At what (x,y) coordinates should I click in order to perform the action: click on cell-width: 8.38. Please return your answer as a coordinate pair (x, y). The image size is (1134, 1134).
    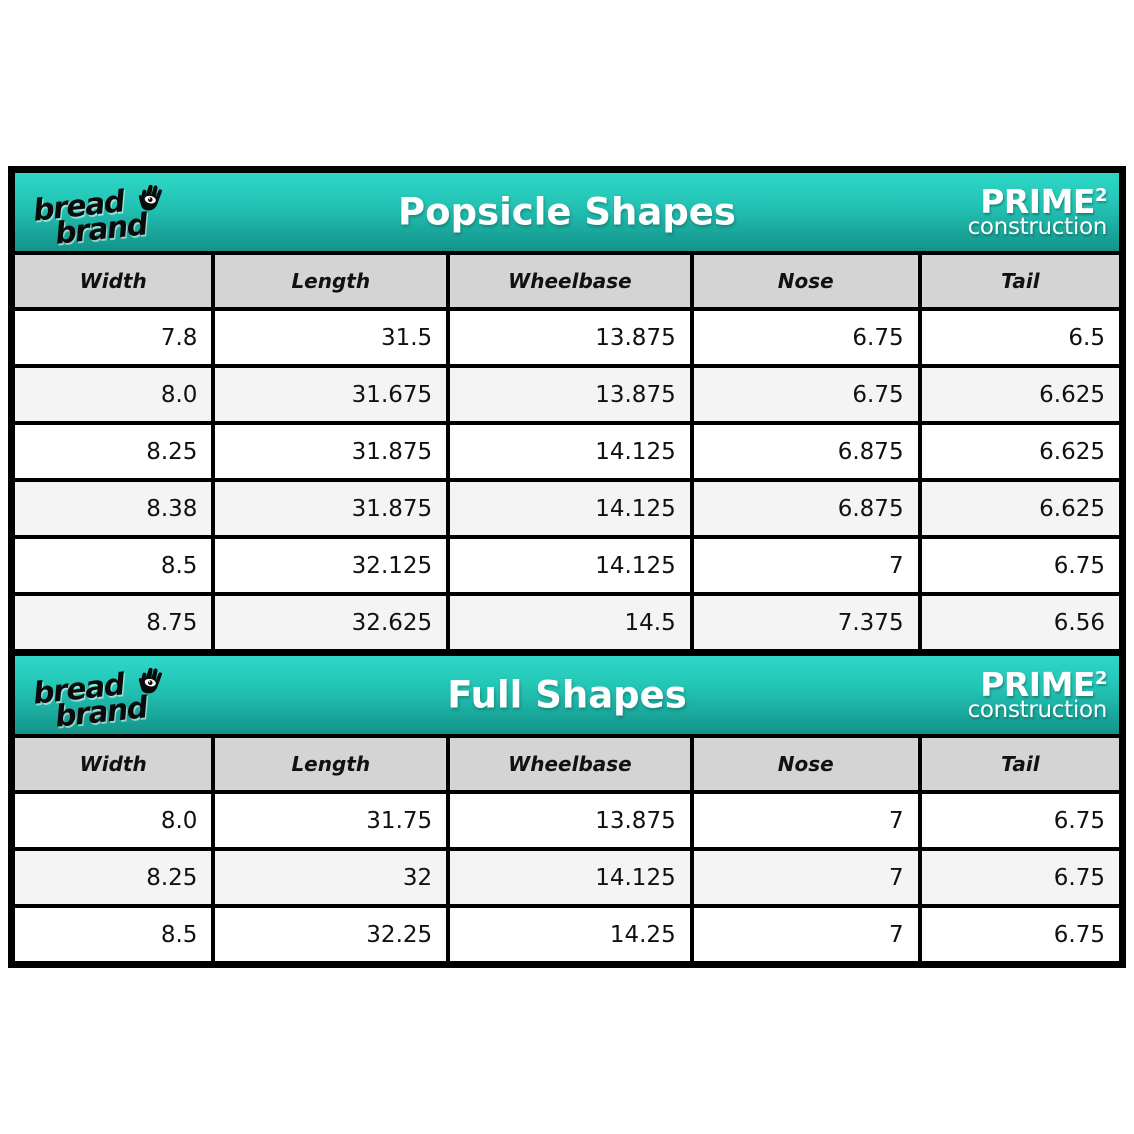
    Looking at the image, I should click on (113, 508).